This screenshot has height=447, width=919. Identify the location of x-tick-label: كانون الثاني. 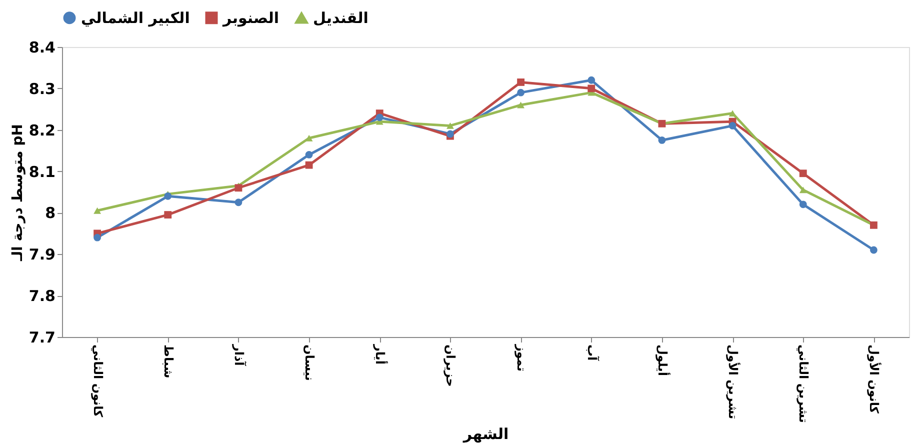
(97, 381).